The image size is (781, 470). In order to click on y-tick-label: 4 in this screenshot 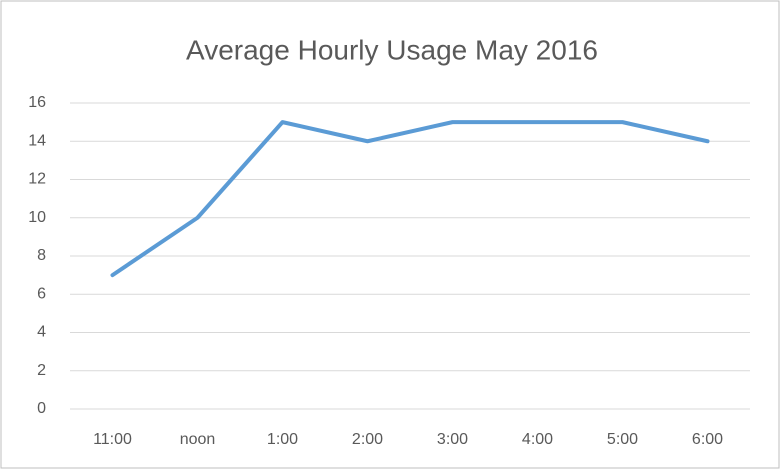, I will do `click(41, 332)`.